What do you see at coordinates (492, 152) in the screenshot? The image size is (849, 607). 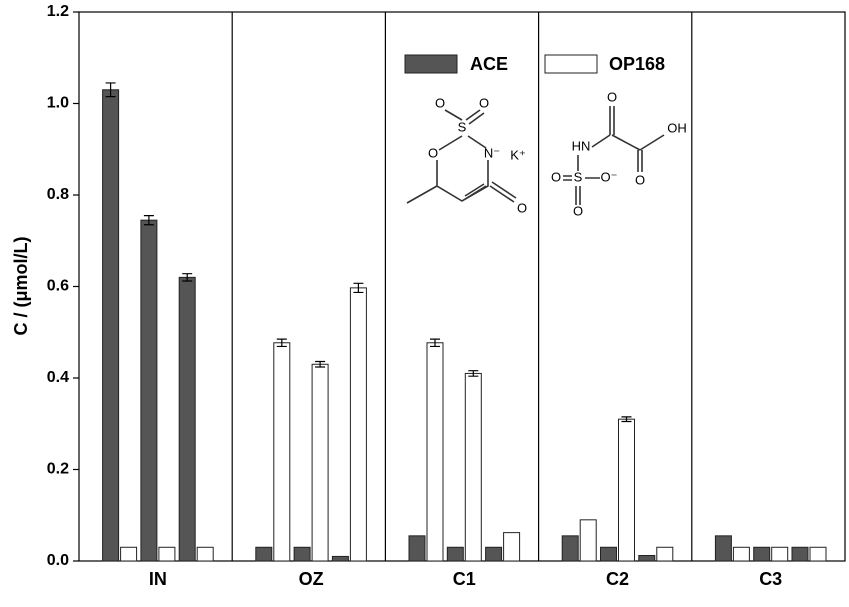 I see `atom-label: N⁻` at bounding box center [492, 152].